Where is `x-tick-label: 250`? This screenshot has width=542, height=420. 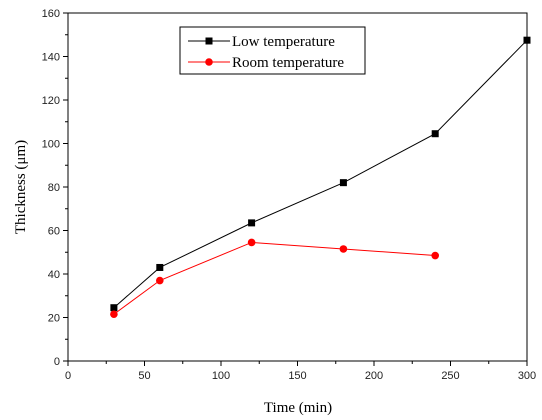
x-tick-label: 250 is located at coordinates (450, 376).